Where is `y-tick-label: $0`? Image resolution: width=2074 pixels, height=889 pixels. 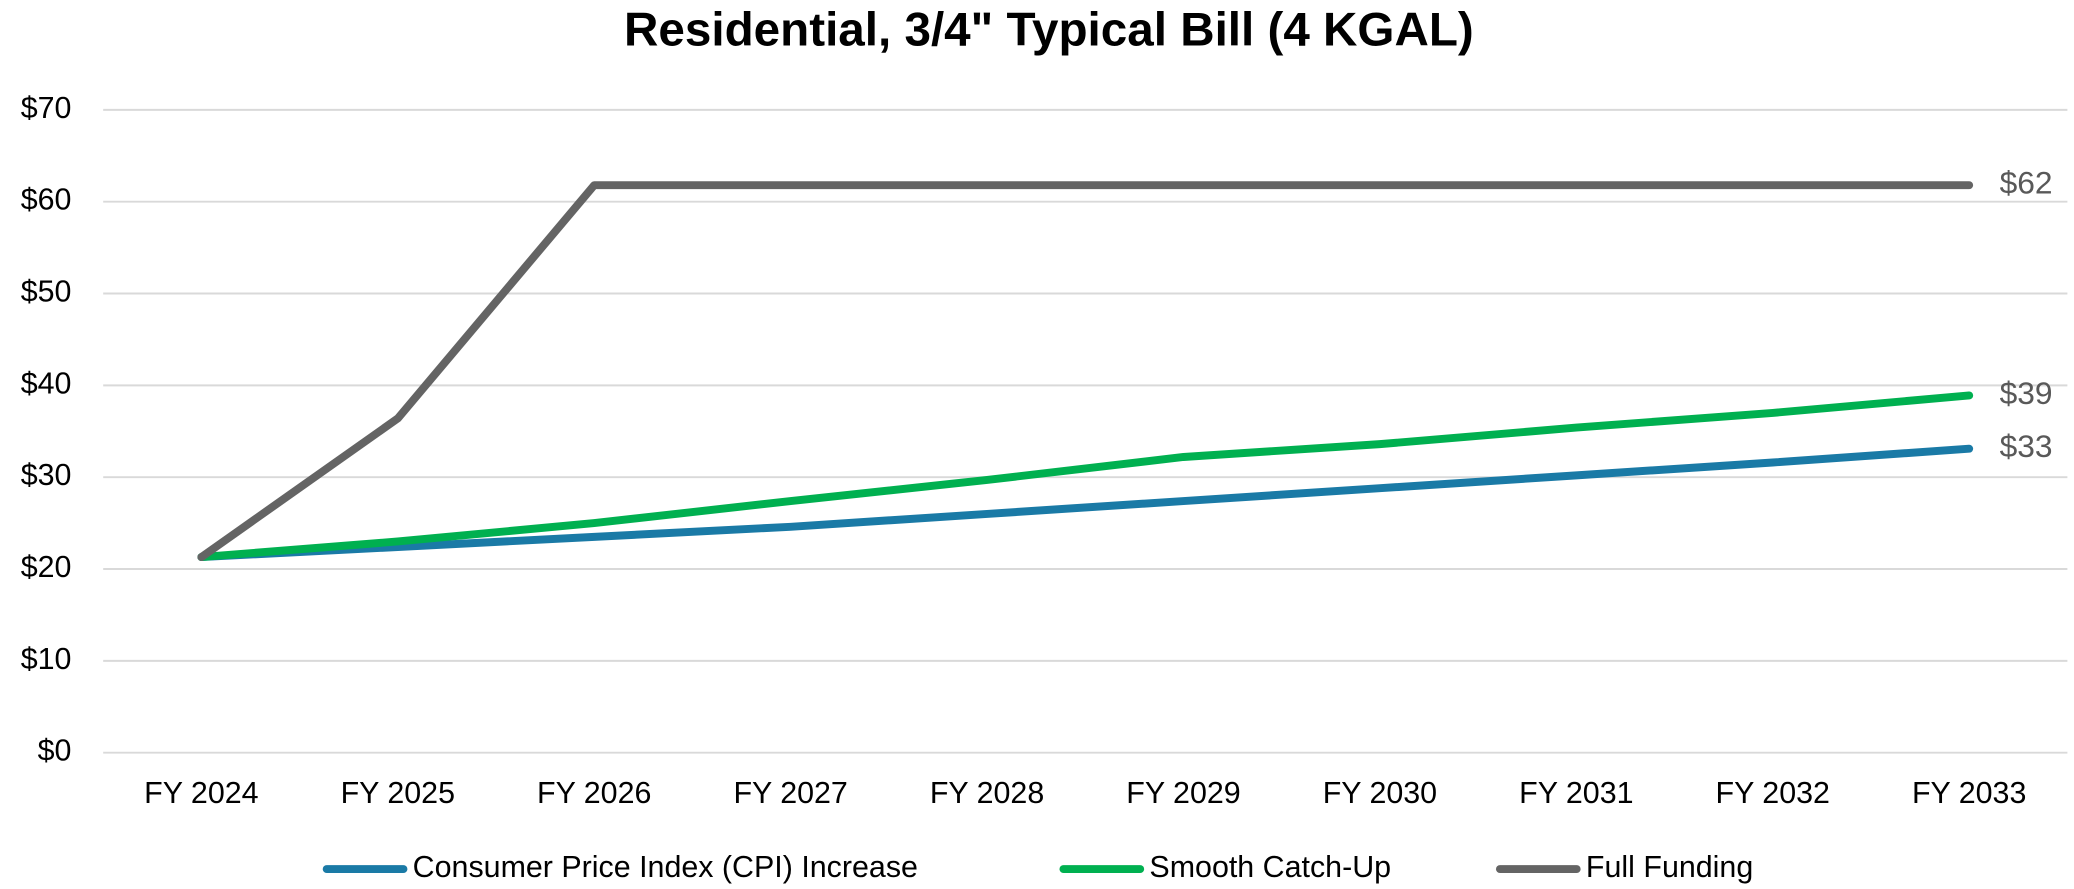 y-tick-label: $0 is located at coordinates (55, 751).